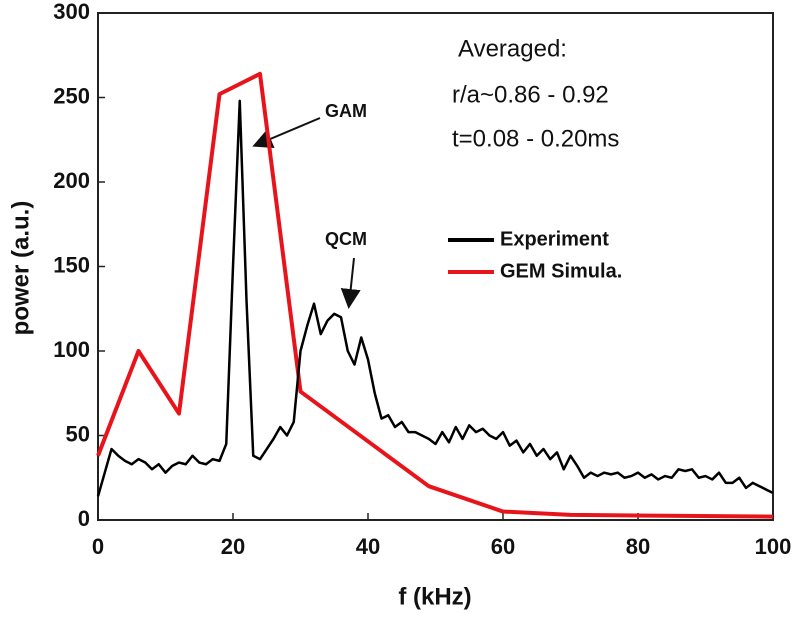 The height and width of the screenshot is (618, 800). What do you see at coordinates (350, 283) in the screenshot?
I see `qcm-arrow` at bounding box center [350, 283].